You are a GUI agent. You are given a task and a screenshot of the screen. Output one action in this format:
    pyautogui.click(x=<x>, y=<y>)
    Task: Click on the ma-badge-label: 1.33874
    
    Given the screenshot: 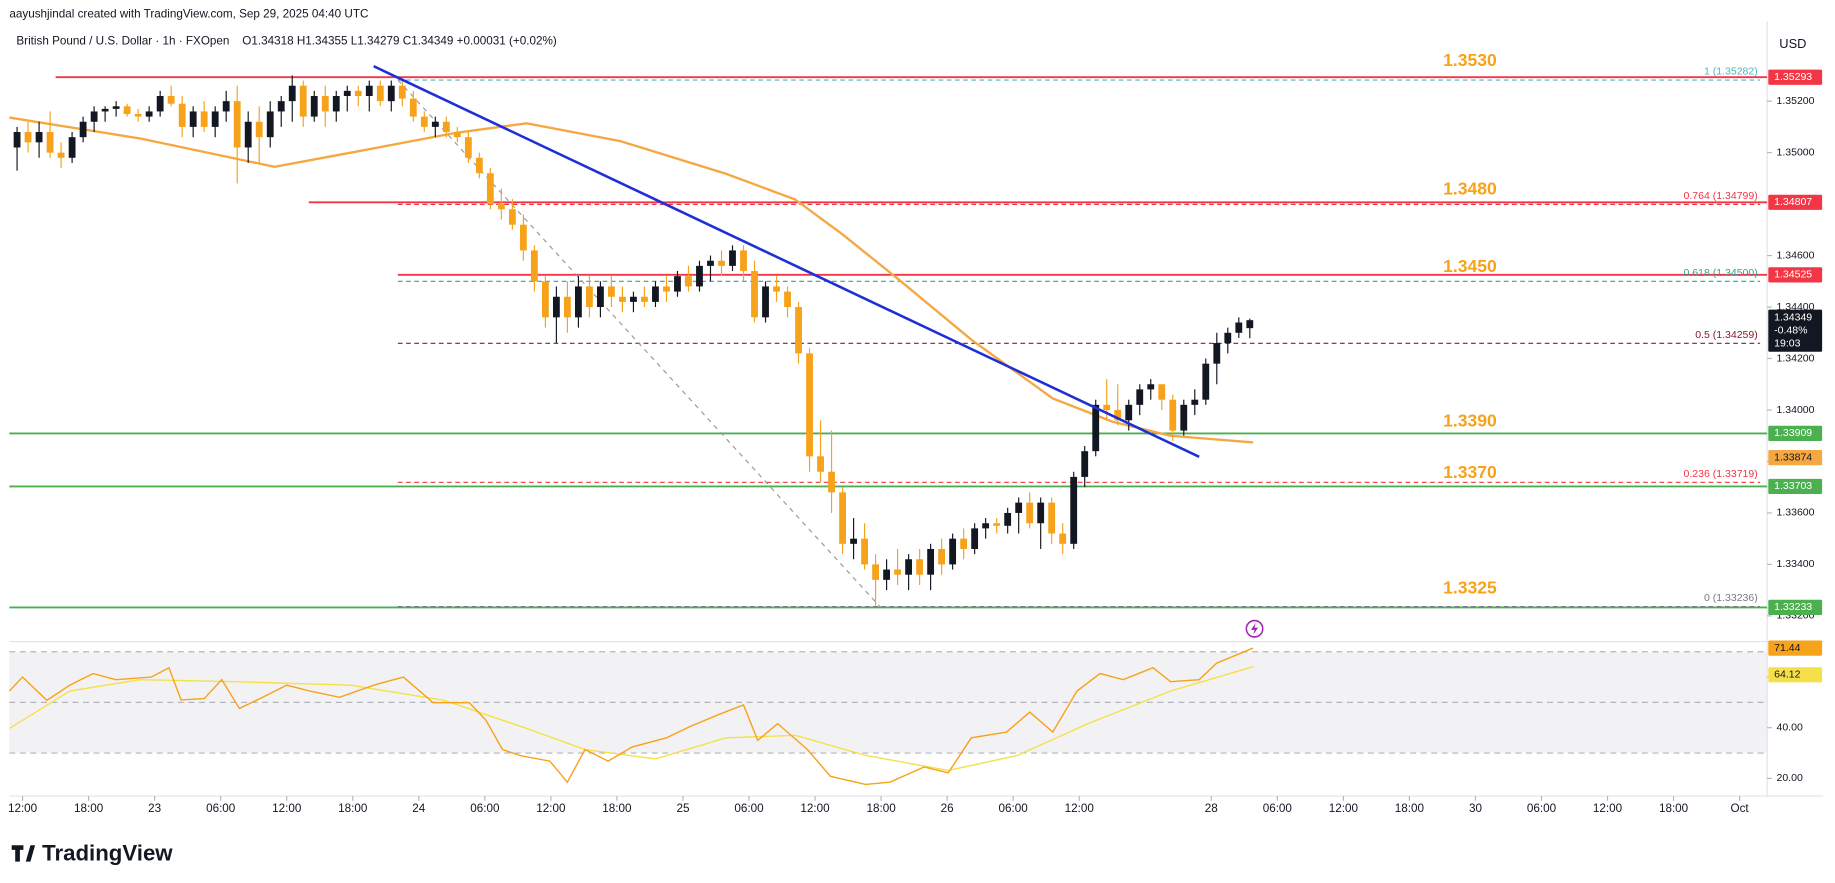 What is the action you would take?
    pyautogui.click(x=1793, y=457)
    